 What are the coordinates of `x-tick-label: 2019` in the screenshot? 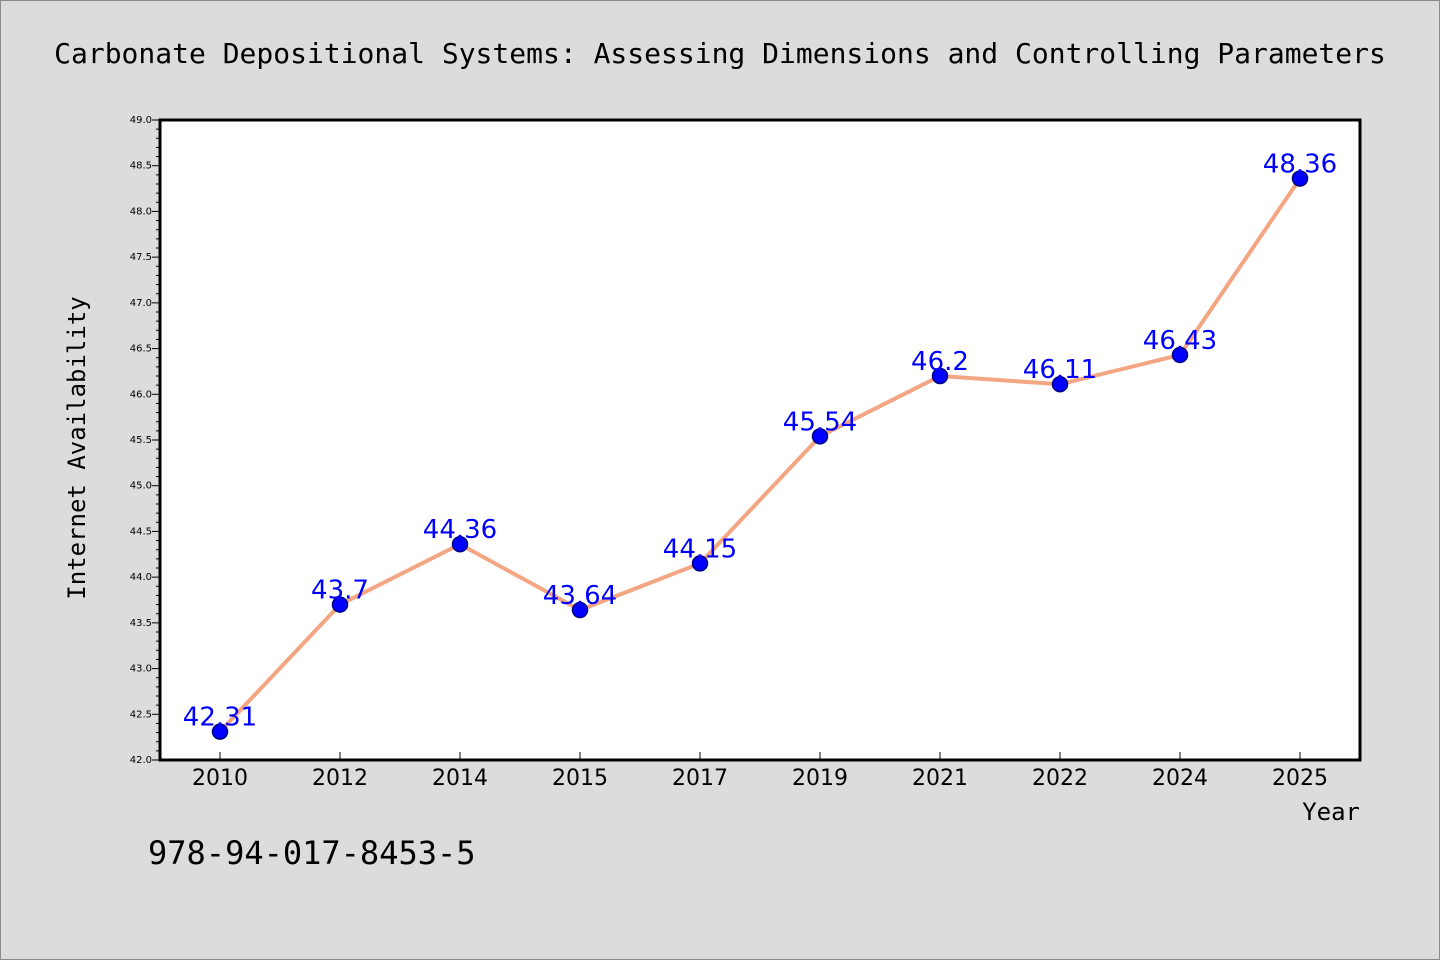 It's located at (820, 778).